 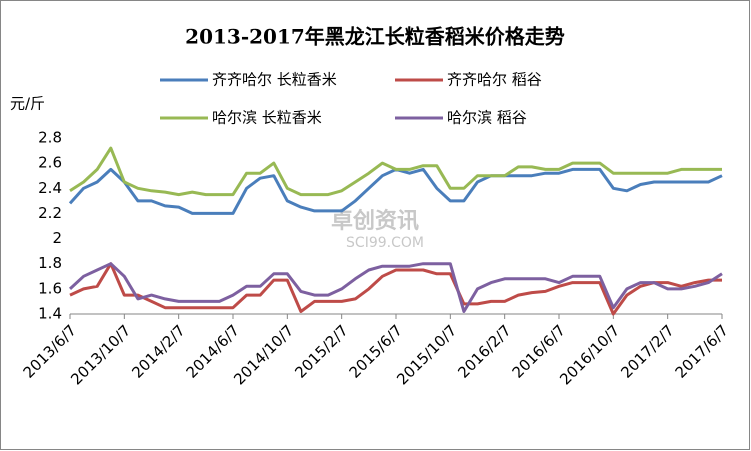 I want to click on legend-label: 哈尔滨 长粒香米, so click(x=267, y=118).